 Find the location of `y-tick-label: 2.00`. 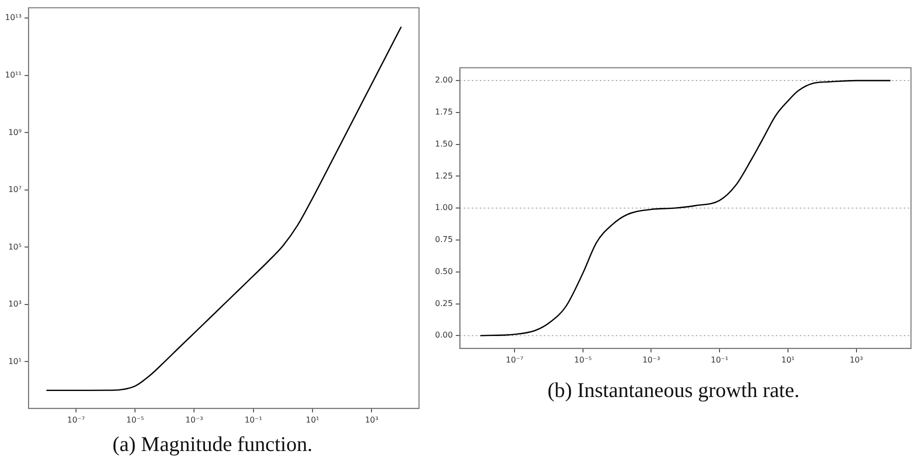

y-tick-label: 2.00 is located at coordinates (444, 80).